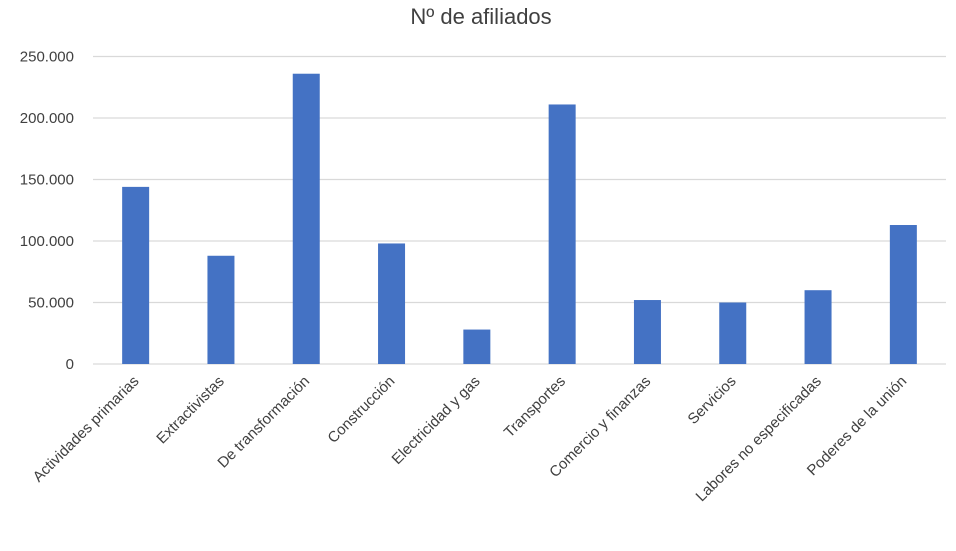  Describe the element at coordinates (712, 400) in the screenshot. I see `x-tick-label: Servicios` at that location.